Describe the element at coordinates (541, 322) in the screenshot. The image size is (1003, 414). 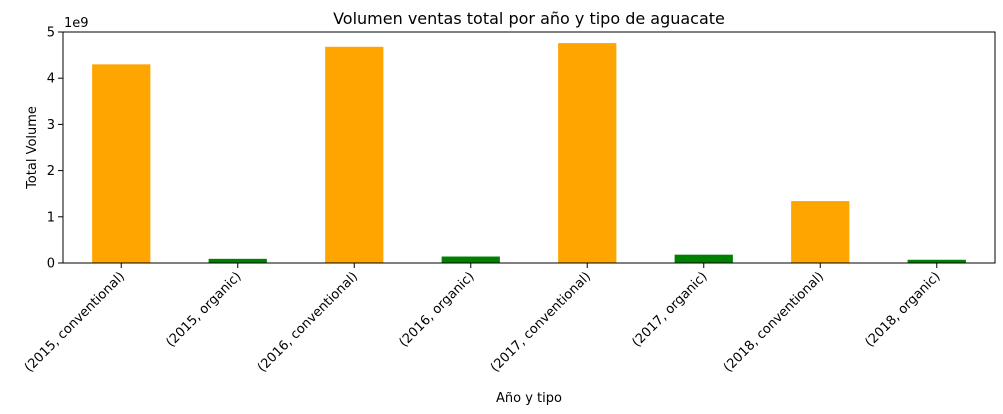
I see `x-tick-label: (2017, conventional)` at that location.